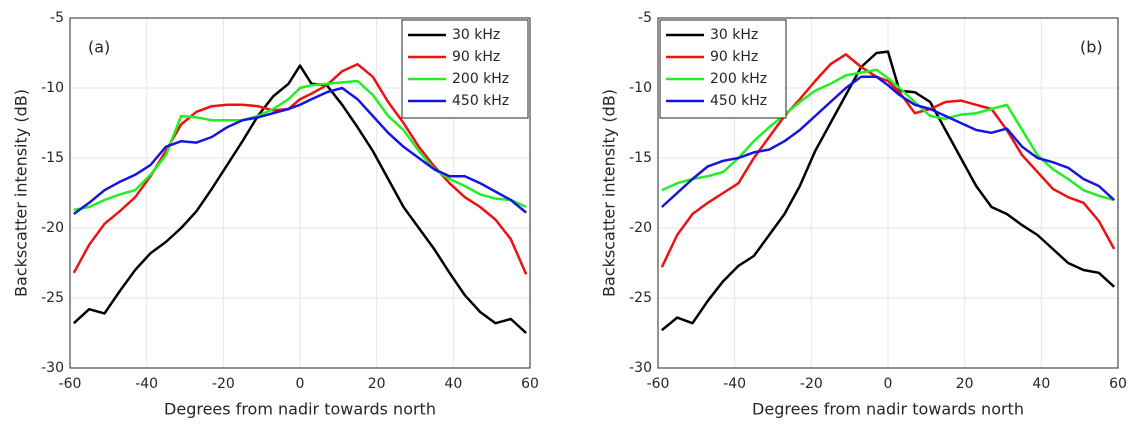 The image size is (1131, 426). What do you see at coordinates (1091, 47) in the screenshot?
I see `panel-label: (b)` at bounding box center [1091, 47].